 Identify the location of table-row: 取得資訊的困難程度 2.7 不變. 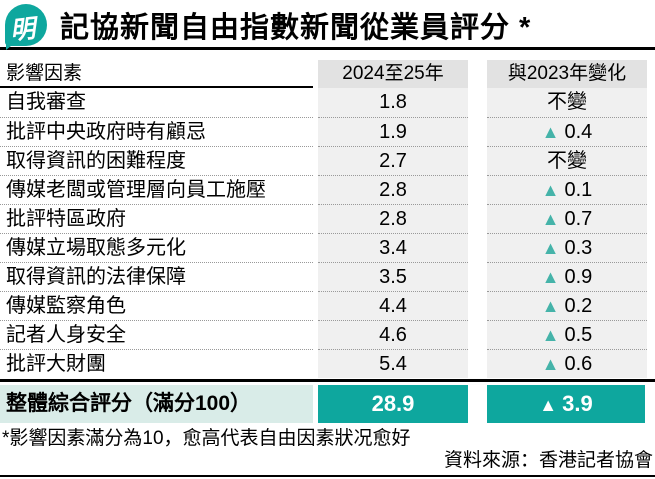
(327, 160).